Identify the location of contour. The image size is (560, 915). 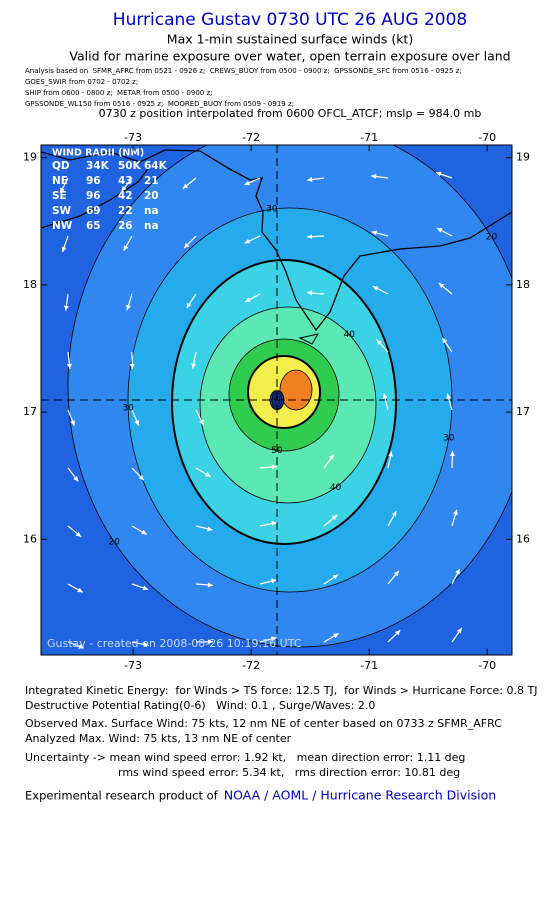
(296, 390).